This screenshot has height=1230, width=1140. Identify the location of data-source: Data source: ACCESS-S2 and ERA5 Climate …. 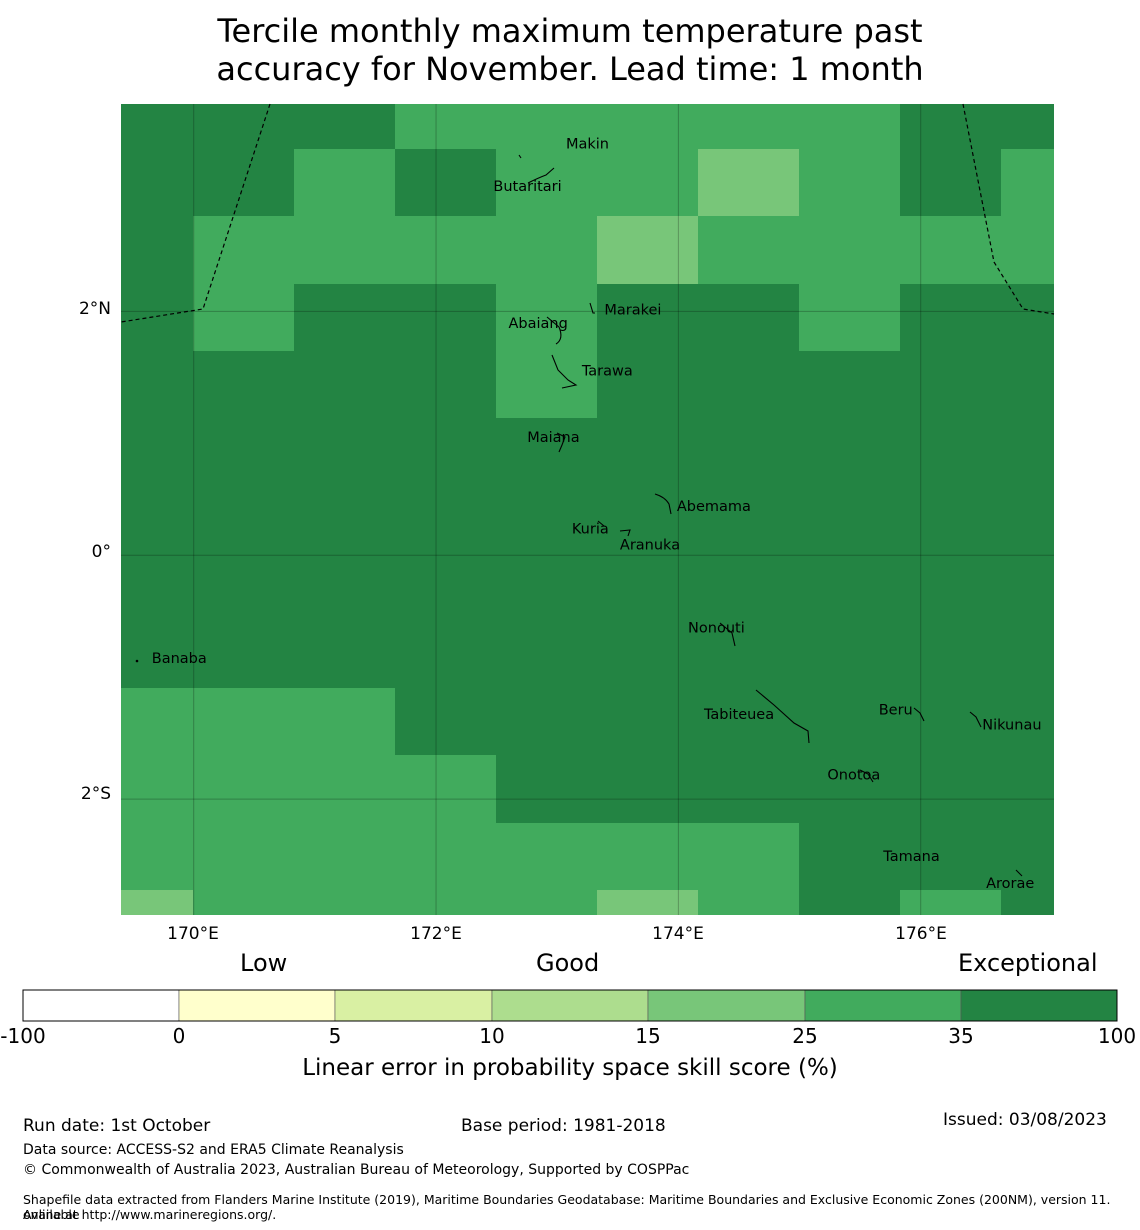
(213, 1150).